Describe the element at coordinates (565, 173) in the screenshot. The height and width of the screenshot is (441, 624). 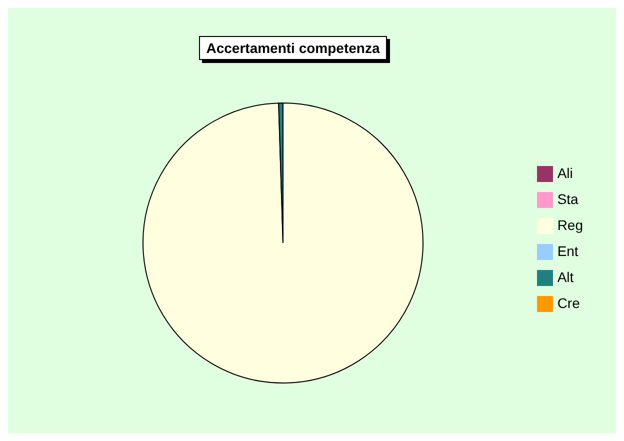
I see `legend-label: Ali` at that location.